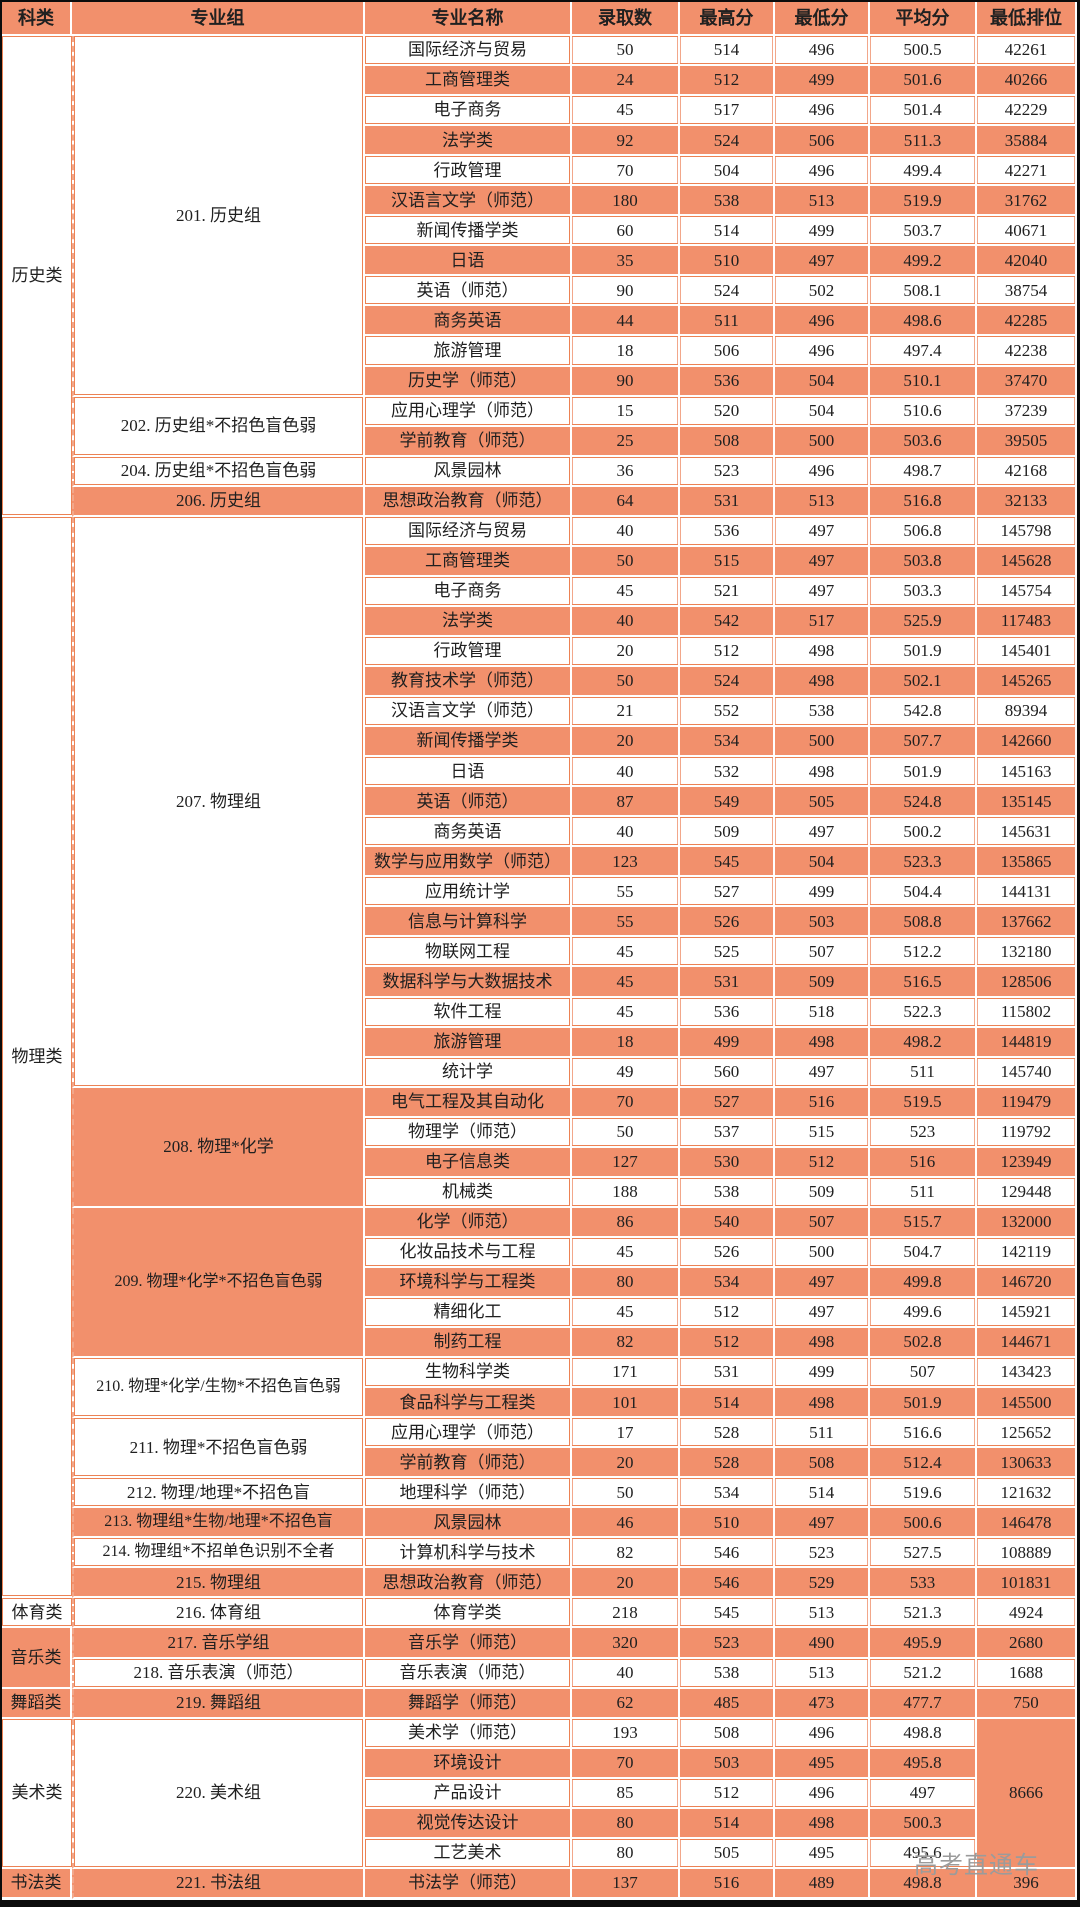 Image resolution: width=1080 pixels, height=1907 pixels. I want to click on min-rank-cell: 101831, so click(1027, 1583).